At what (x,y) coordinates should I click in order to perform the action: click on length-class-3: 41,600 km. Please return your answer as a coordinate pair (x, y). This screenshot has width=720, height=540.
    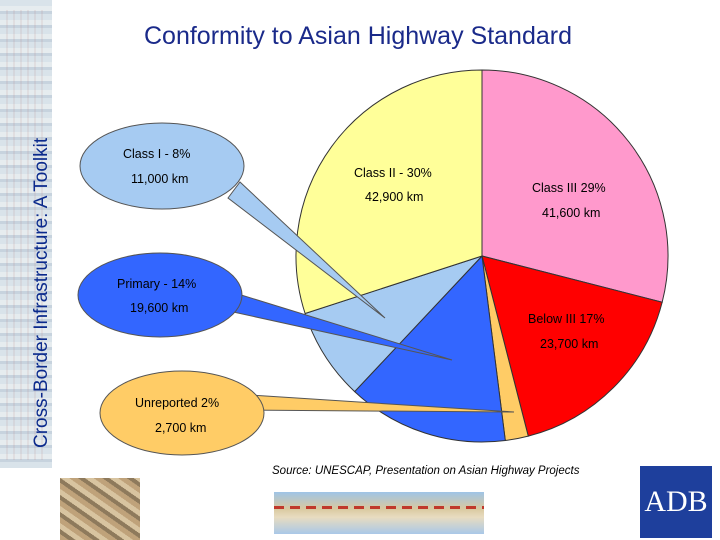
    Looking at the image, I should click on (571, 213).